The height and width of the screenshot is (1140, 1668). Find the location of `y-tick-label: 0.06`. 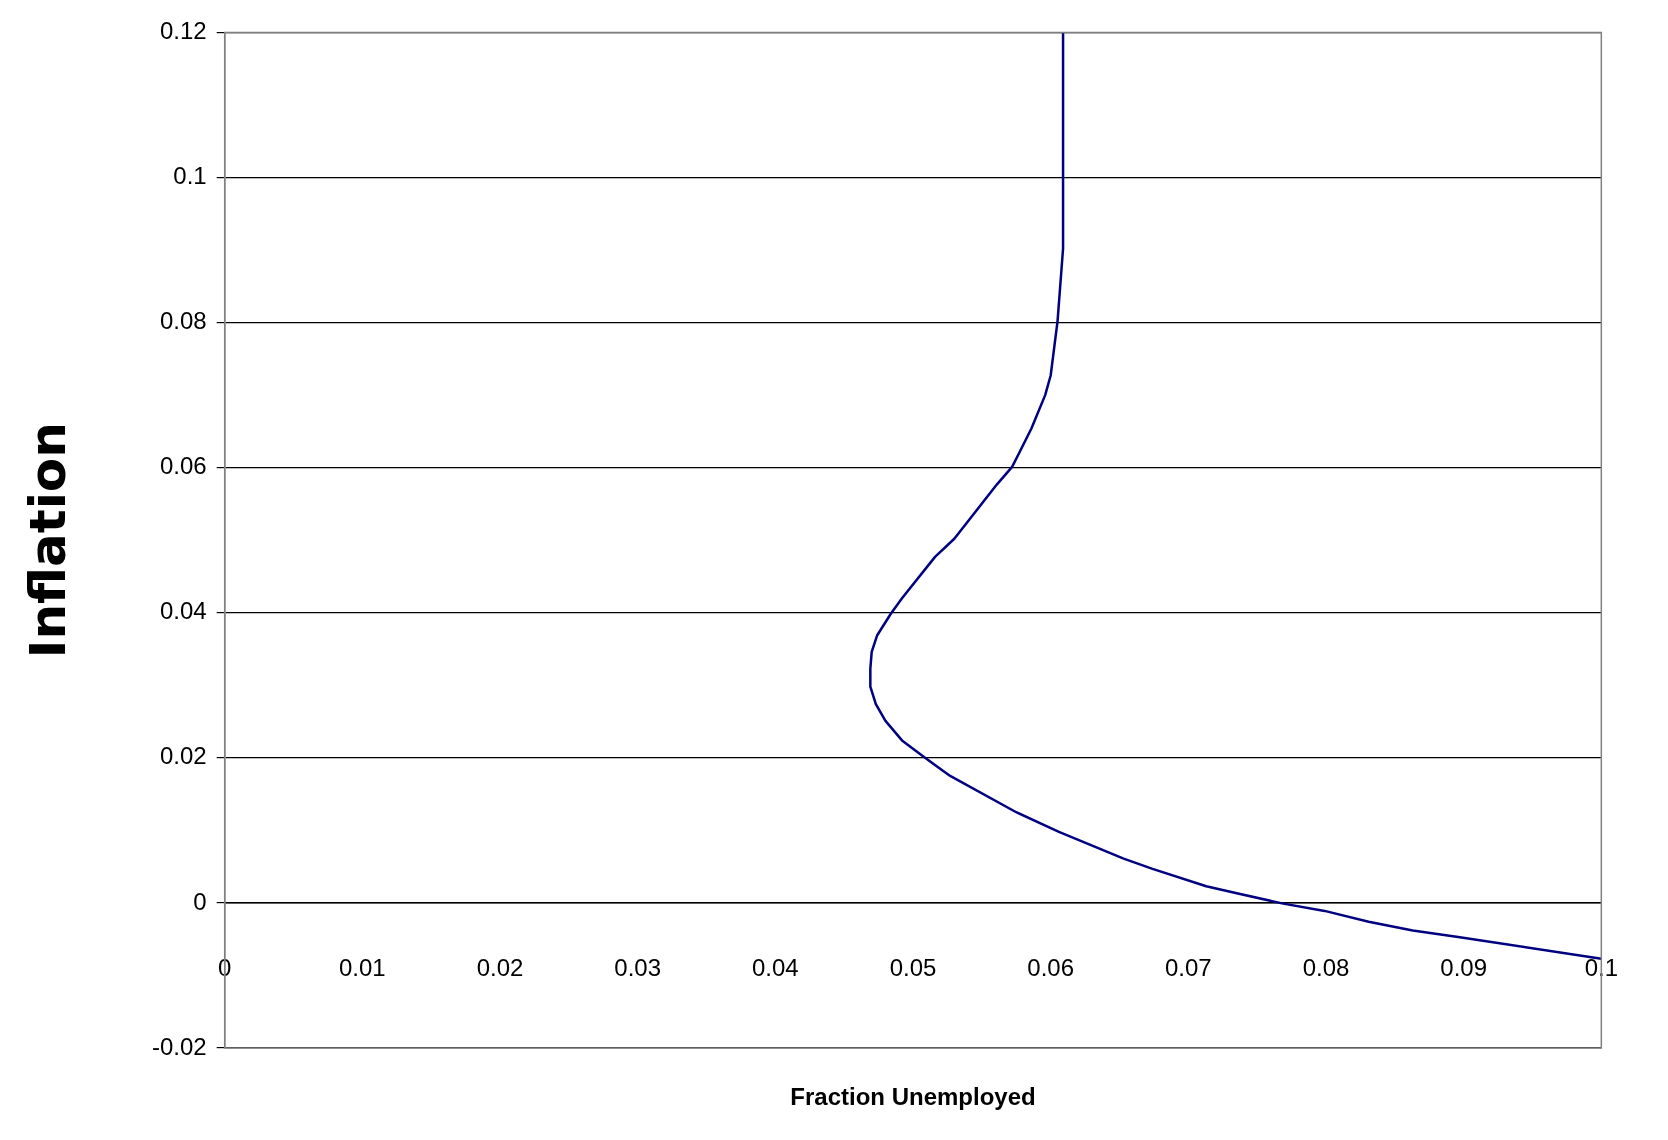

y-tick-label: 0.06 is located at coordinates (183, 466).